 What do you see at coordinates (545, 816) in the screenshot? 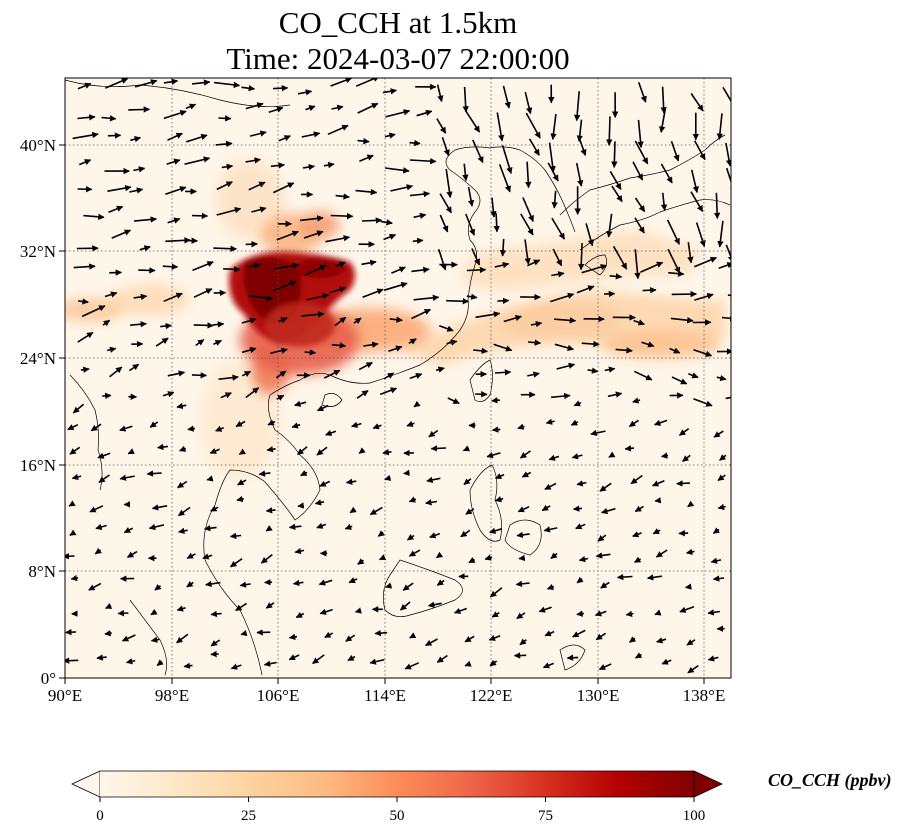
I see `colorbar-tick-label: 75` at bounding box center [545, 816].